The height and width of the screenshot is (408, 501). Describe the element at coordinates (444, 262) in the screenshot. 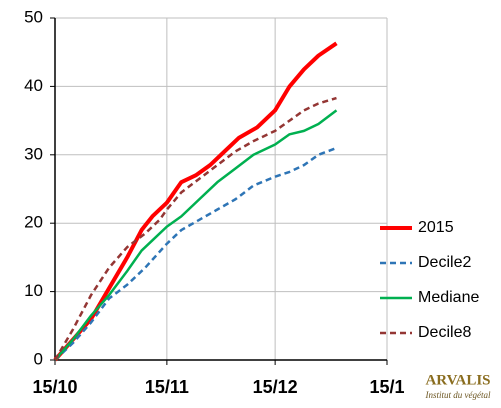

I see `legend-label: Decile2` at that location.